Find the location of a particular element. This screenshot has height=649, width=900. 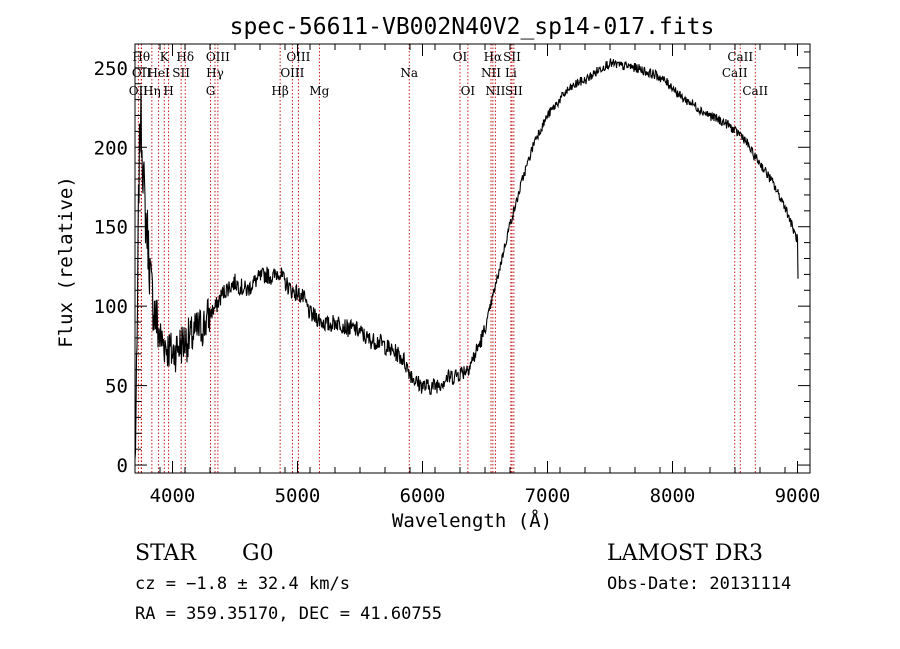

x-tick-label: 7000 is located at coordinates (548, 496).